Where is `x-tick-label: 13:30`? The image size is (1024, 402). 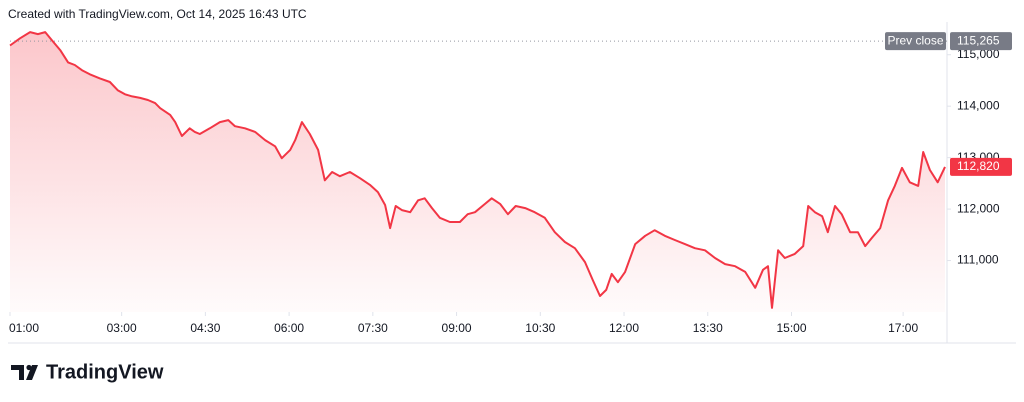 x-tick-label: 13:30 is located at coordinates (708, 328).